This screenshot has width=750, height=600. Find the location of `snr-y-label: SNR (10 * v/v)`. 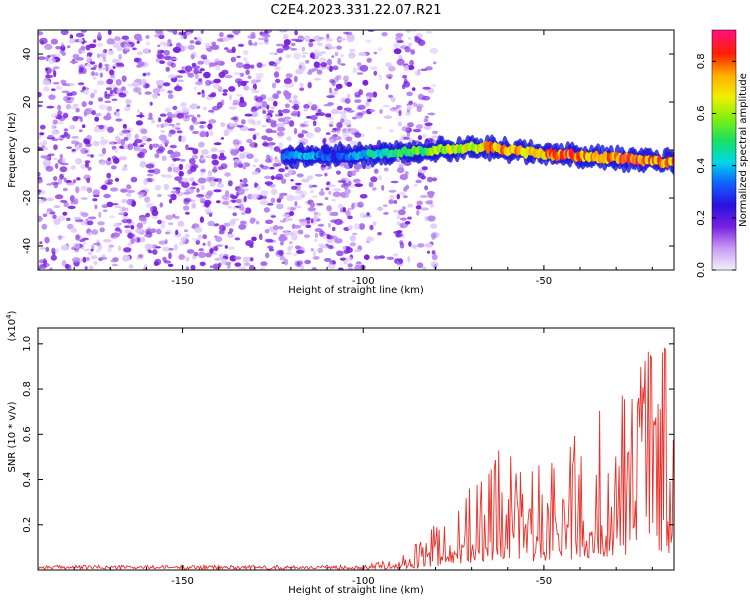

snr-y-label: SNR (10 * v/v) is located at coordinates (12, 436).